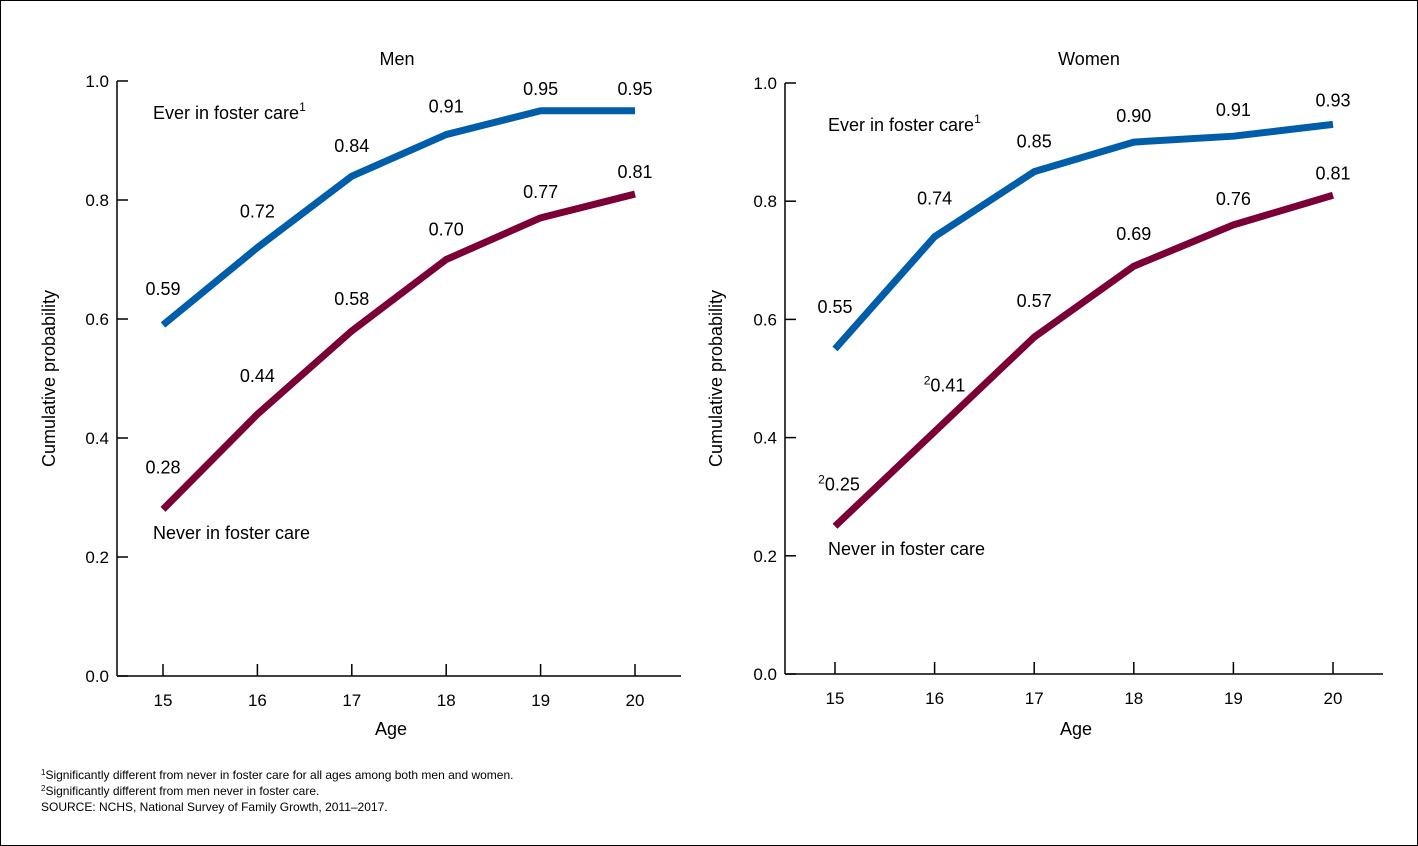  Describe the element at coordinates (1332, 100) in the screenshot. I see `data-label: 0.93` at that location.